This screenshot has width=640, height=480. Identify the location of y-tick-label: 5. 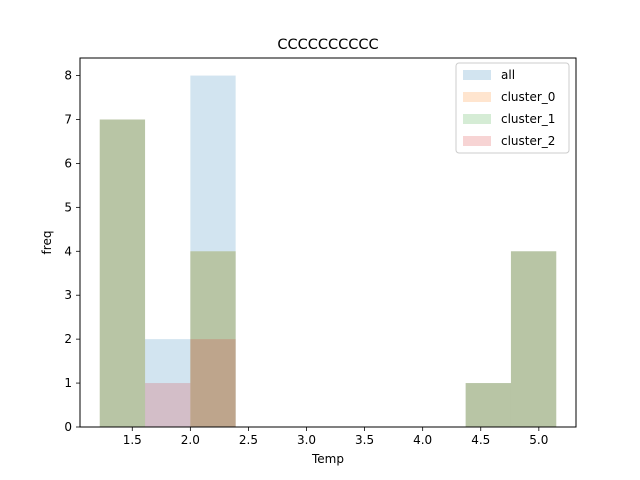
(68, 207).